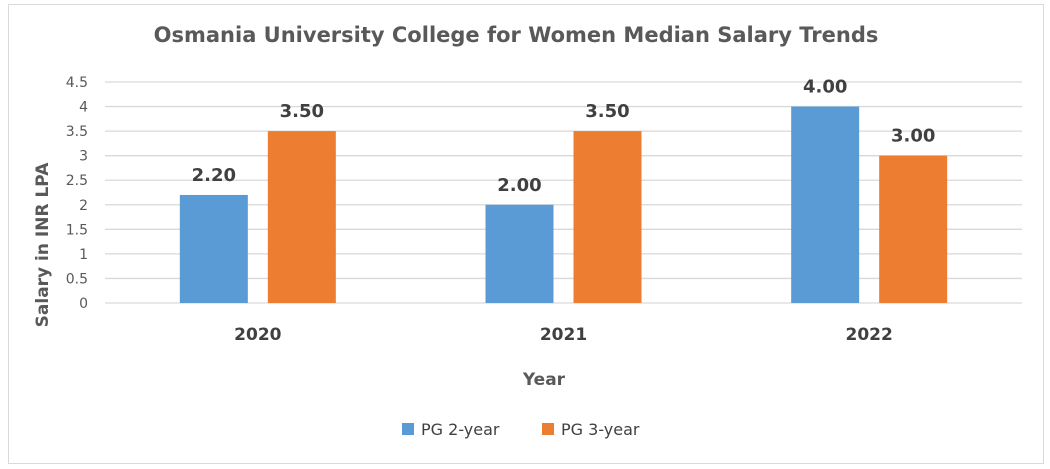  What do you see at coordinates (213, 248) in the screenshot?
I see `bar-pg-2-year-2020` at bounding box center [213, 248].